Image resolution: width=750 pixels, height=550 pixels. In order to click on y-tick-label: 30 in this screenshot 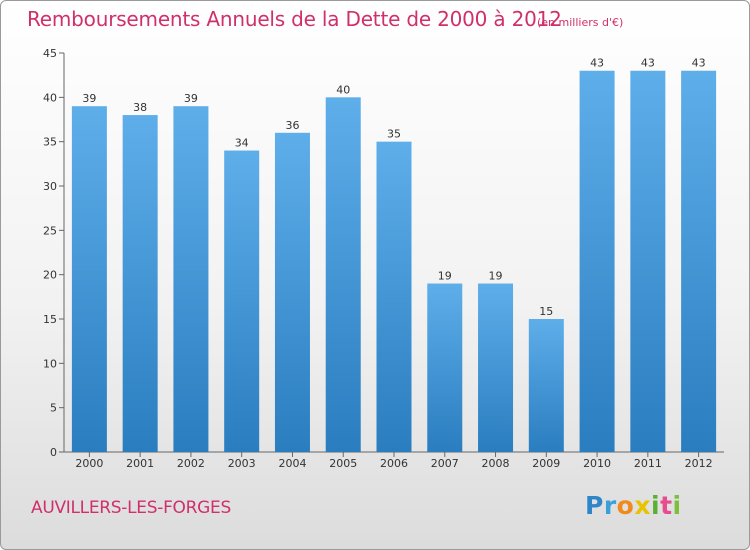, I will do `click(50, 186)`.